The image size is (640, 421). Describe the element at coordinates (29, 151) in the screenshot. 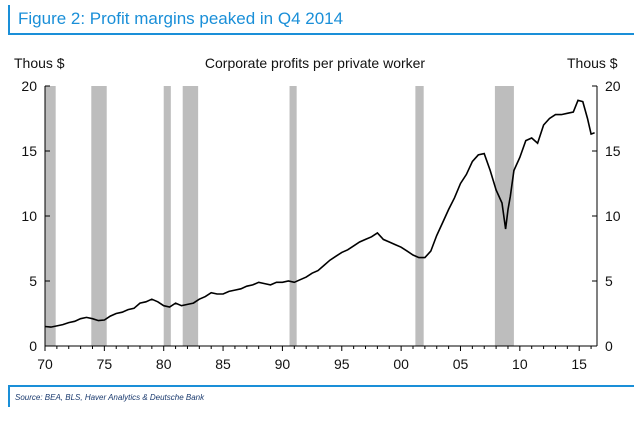

I see `y-tick-label-left: 15` at that location.